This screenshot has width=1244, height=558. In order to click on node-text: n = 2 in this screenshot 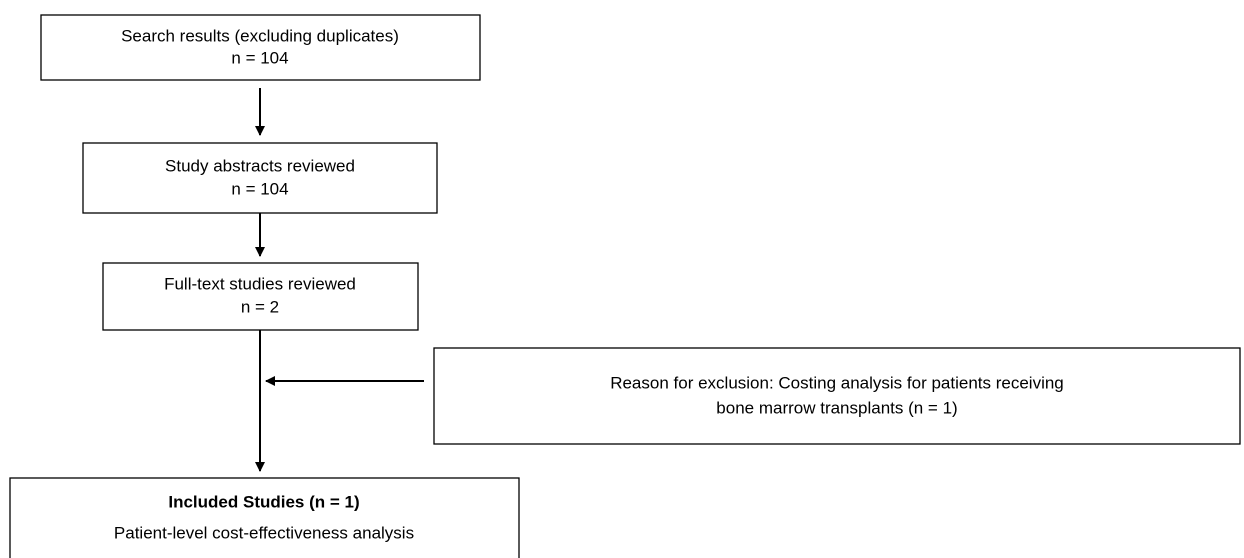, I will do `click(260, 306)`.